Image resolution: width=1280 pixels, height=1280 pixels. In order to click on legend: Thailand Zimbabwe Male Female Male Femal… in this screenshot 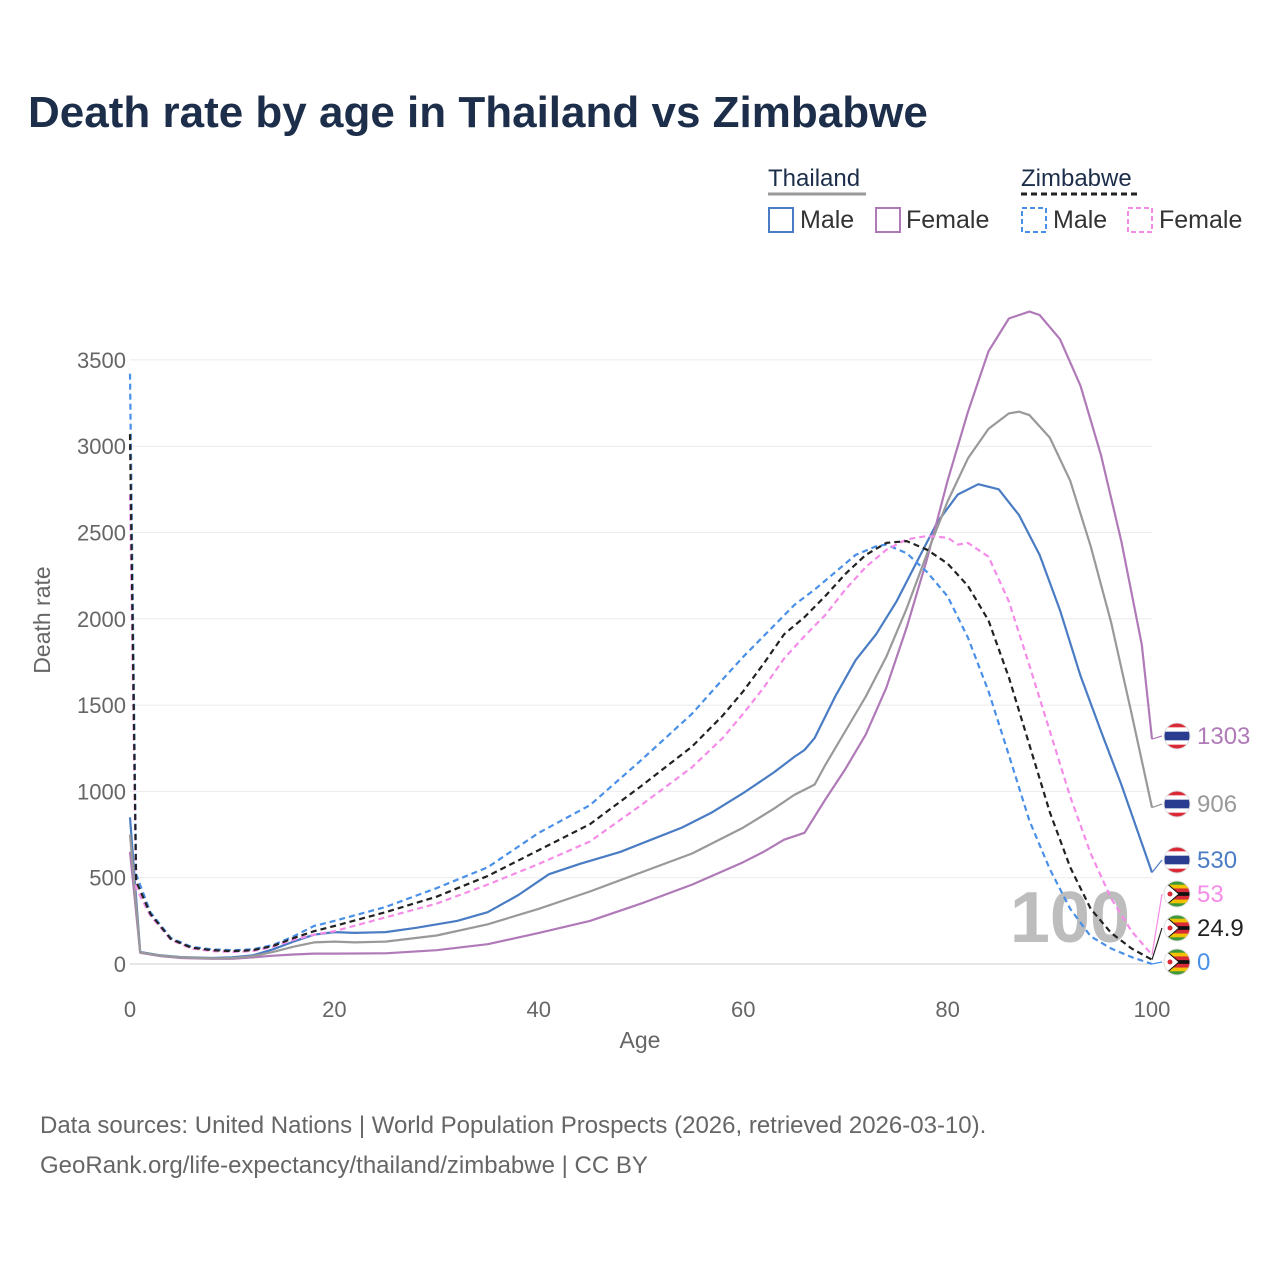, I will do `click(1005, 199)`.